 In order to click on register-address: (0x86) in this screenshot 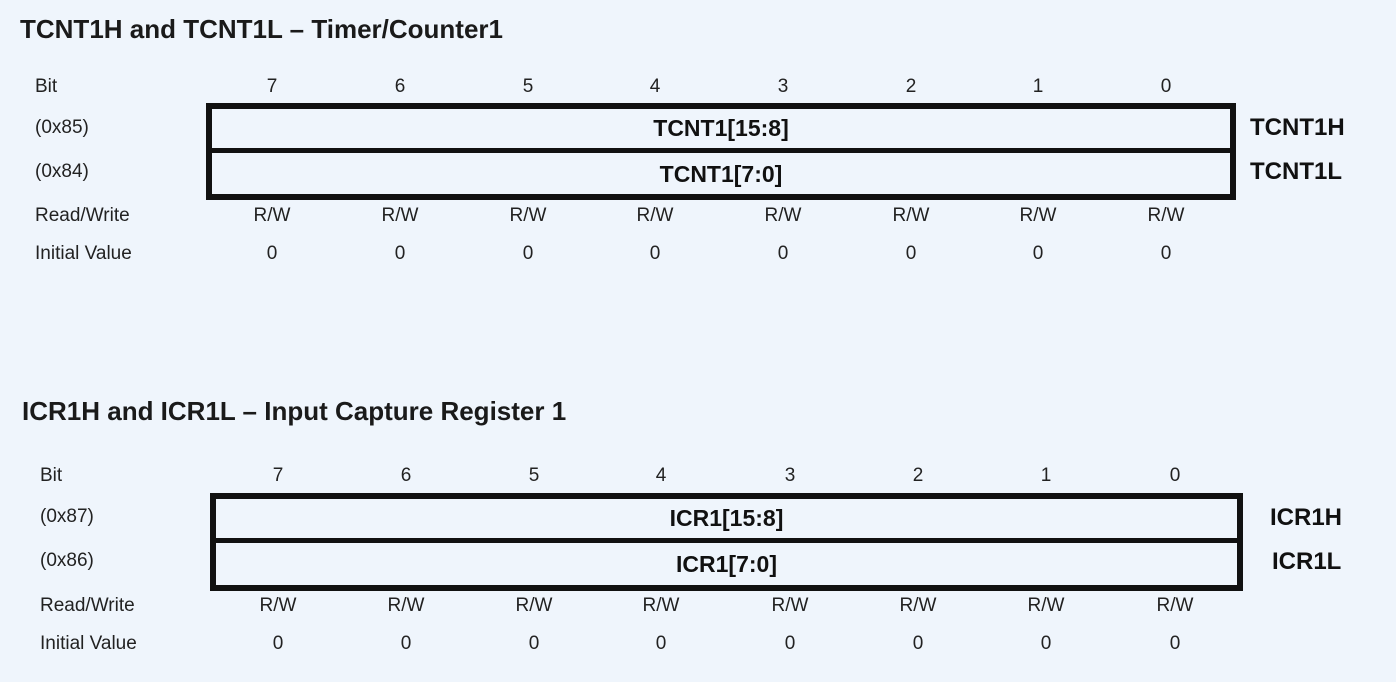, I will do `click(67, 560)`.